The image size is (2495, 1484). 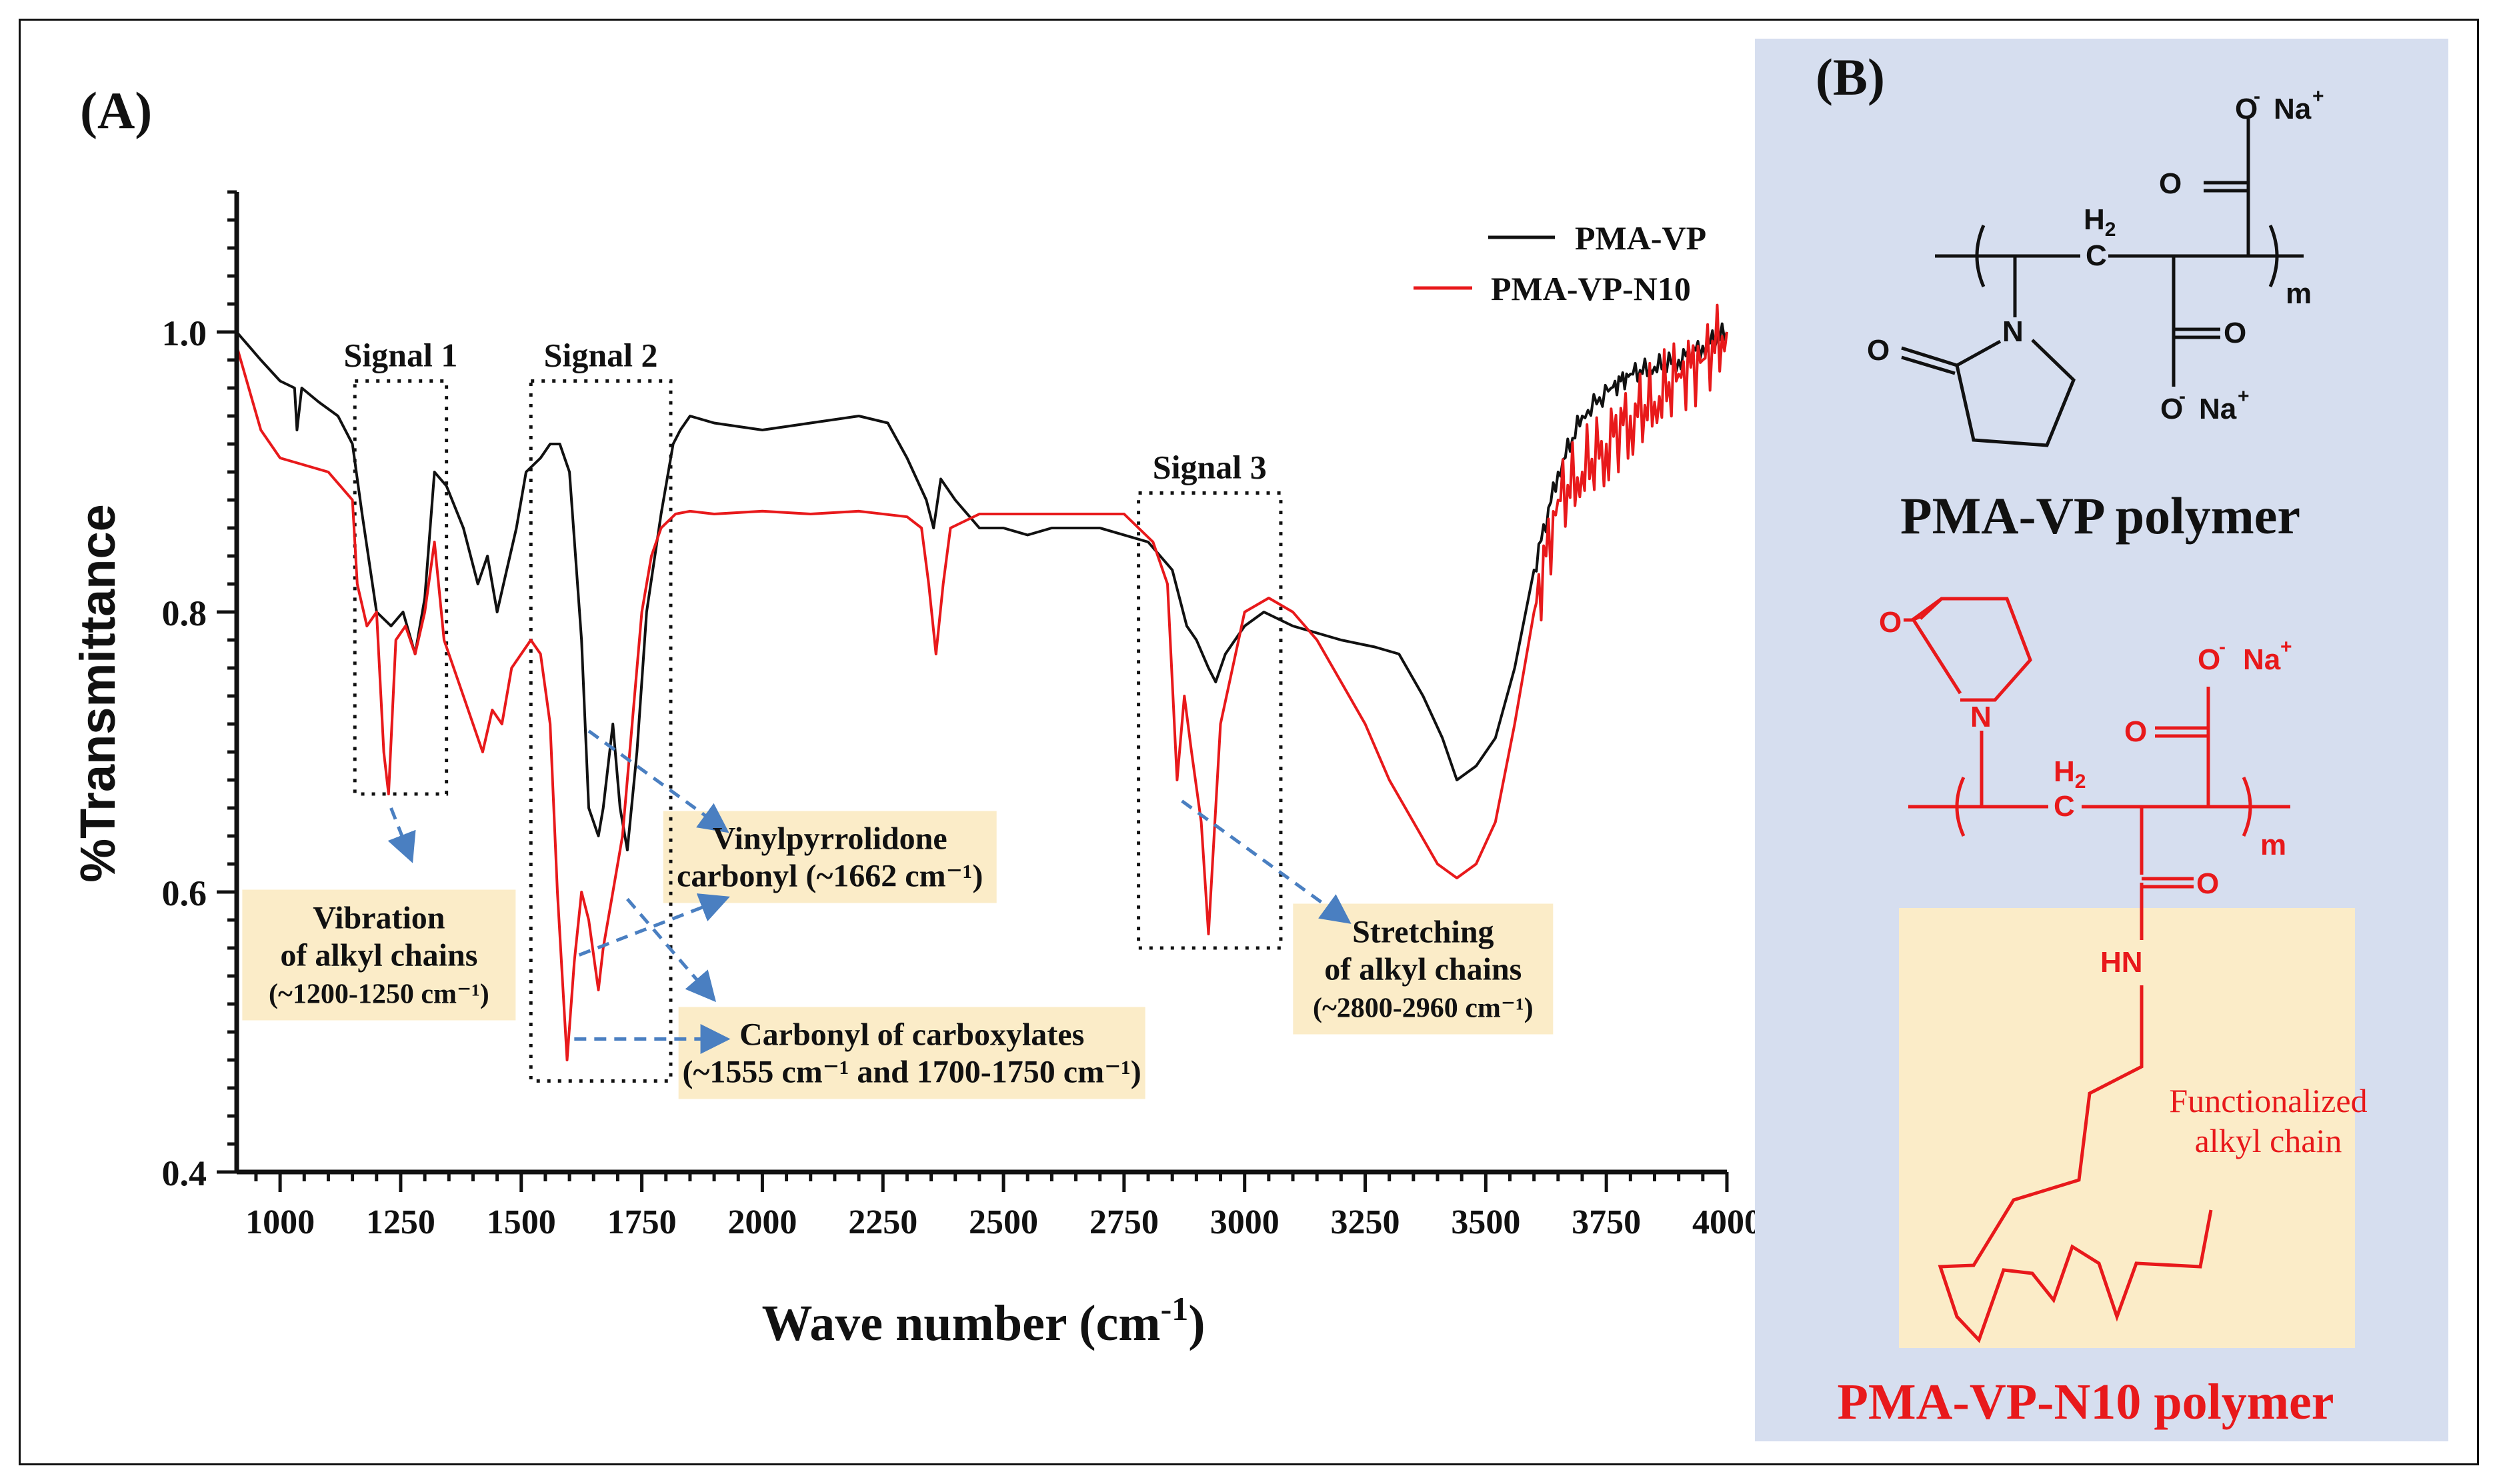 I want to click on panel-a-label: (A), so click(x=116, y=110).